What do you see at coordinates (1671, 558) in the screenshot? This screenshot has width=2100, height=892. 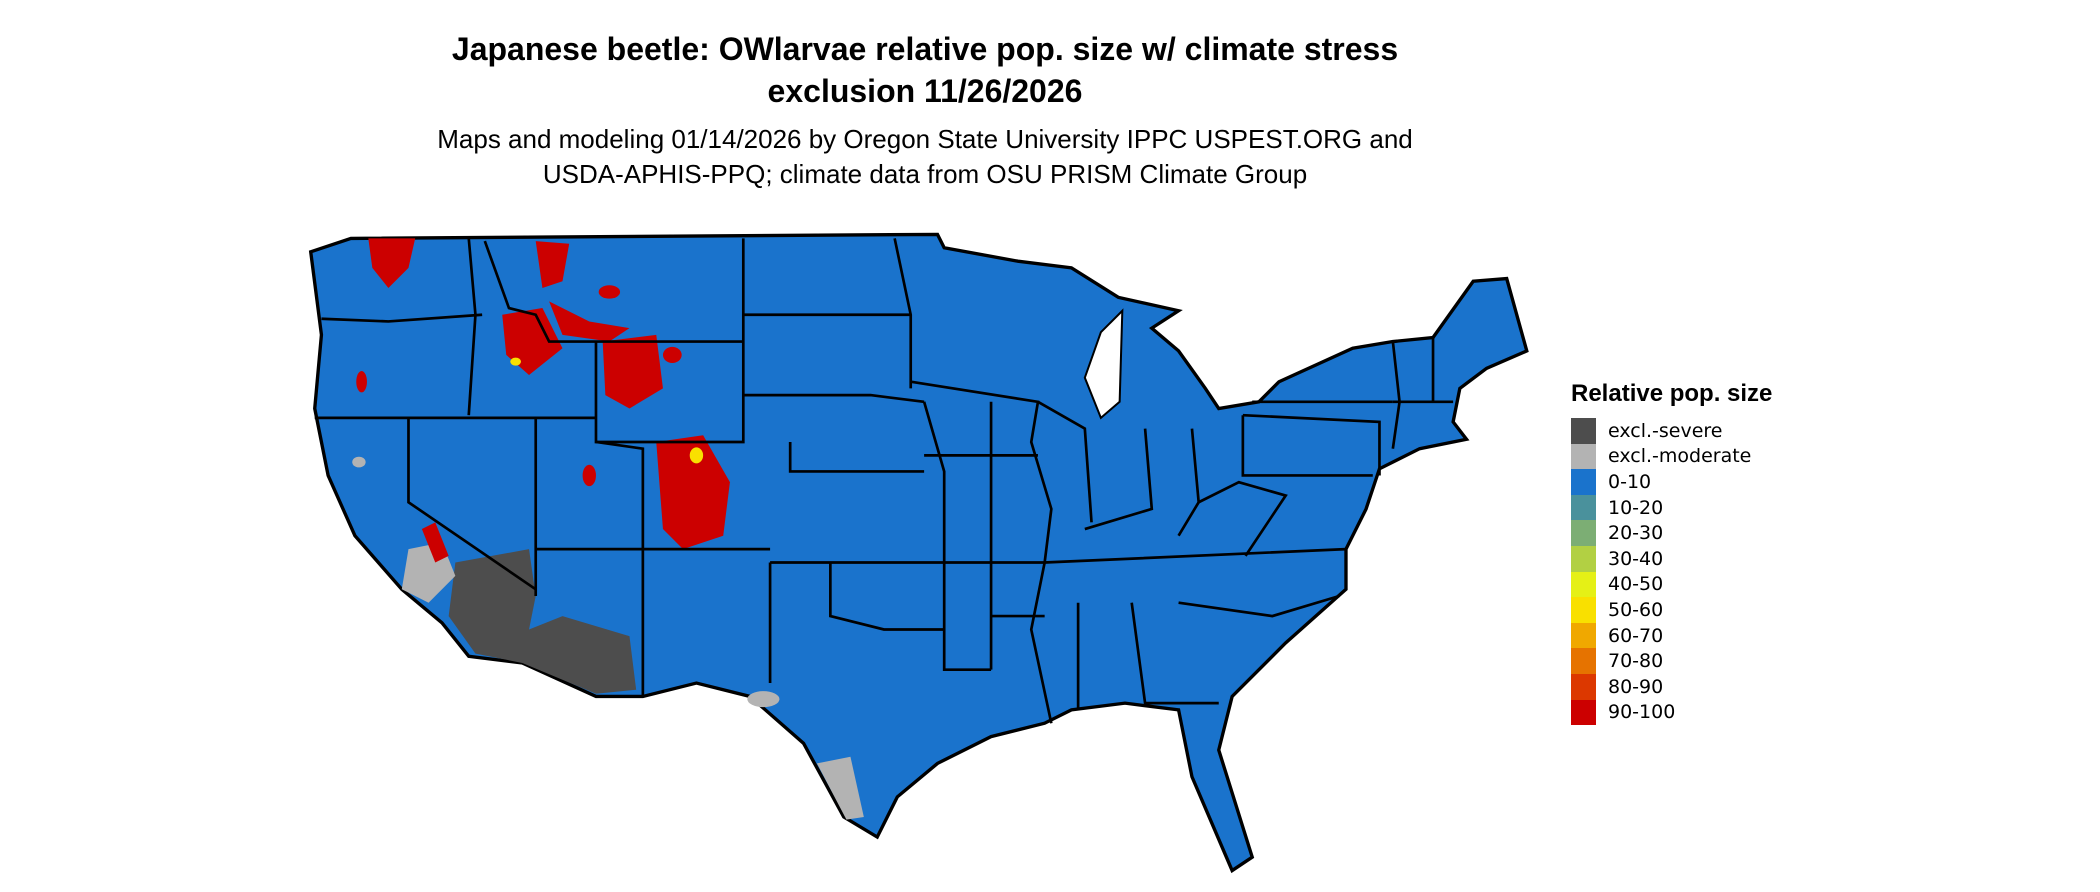 I see `legend-item: 30-40` at bounding box center [1671, 558].